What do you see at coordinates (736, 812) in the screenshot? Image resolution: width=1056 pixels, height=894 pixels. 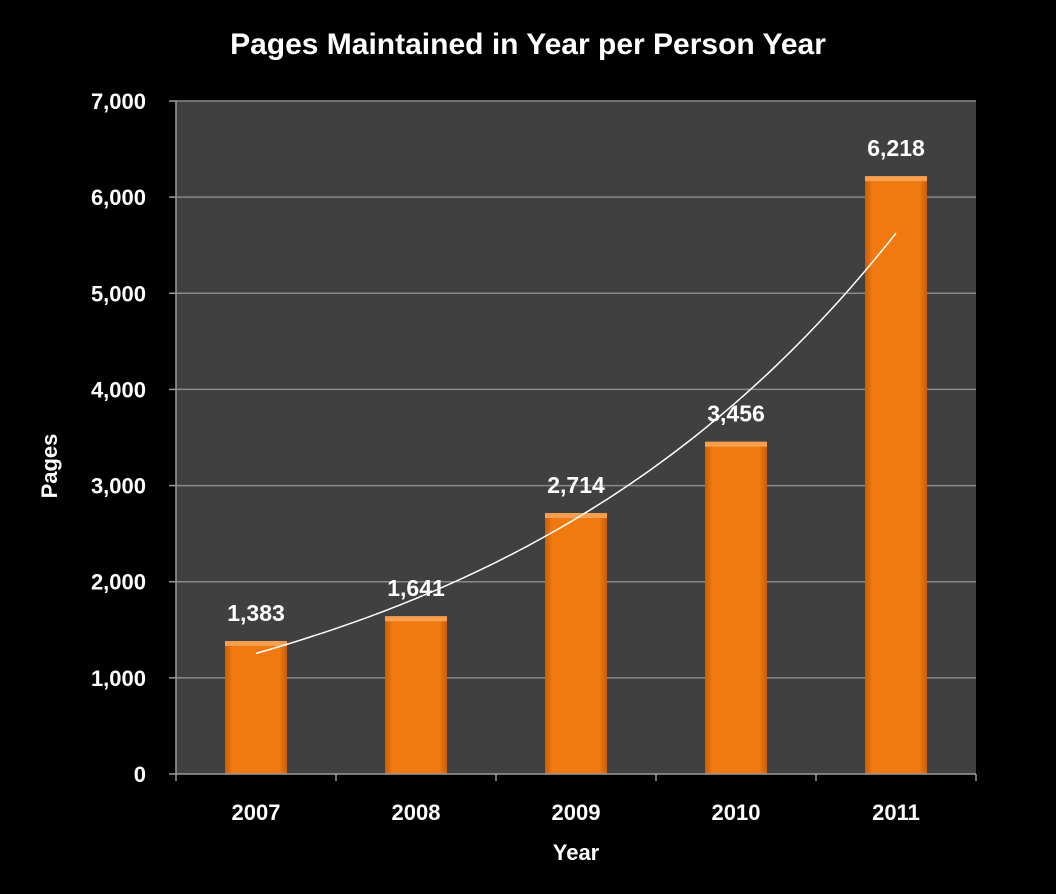 I see `x-tick-label: 2010` at bounding box center [736, 812].